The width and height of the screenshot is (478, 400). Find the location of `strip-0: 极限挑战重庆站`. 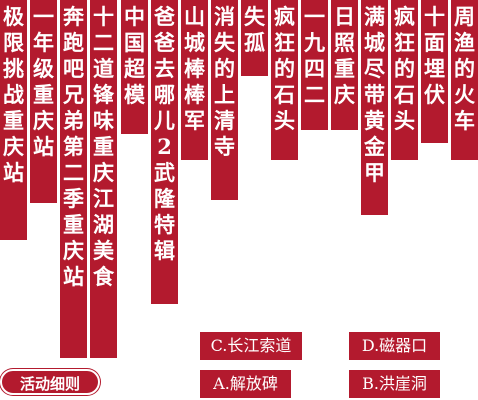

strip-0: 极限挑战重庆站 is located at coordinates (13, 120).